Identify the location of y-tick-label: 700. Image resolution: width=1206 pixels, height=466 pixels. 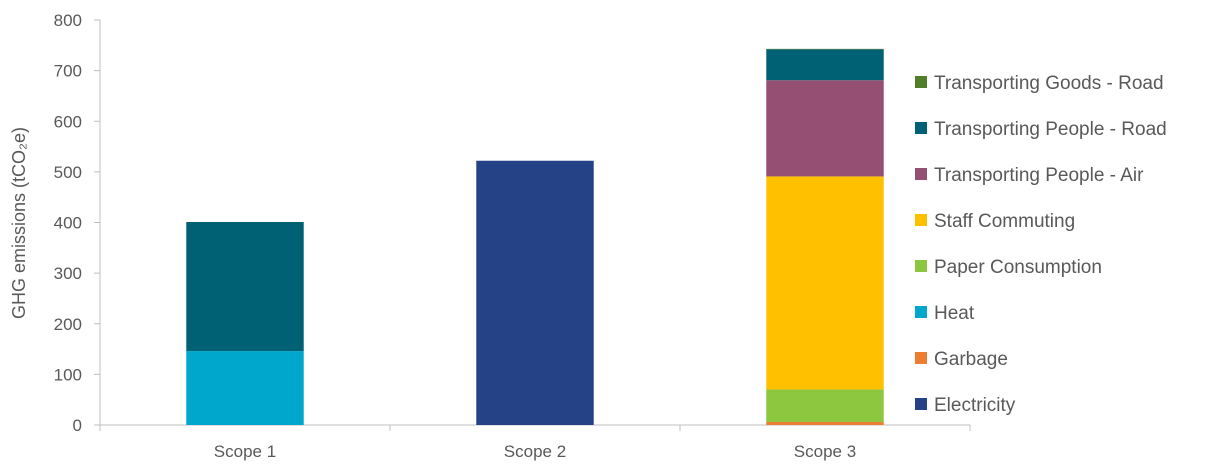
(68, 71).